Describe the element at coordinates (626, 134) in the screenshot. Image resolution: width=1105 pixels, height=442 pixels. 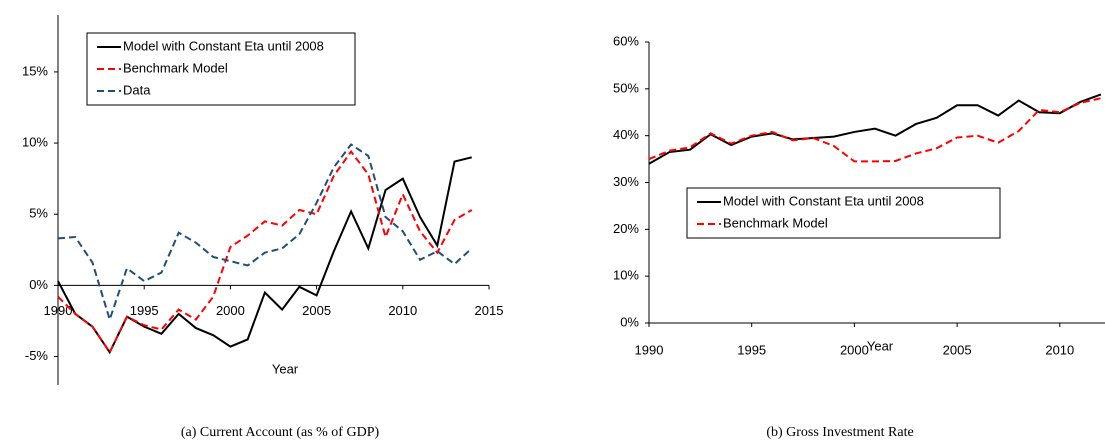
I see `y-tick-label: 40%` at that location.